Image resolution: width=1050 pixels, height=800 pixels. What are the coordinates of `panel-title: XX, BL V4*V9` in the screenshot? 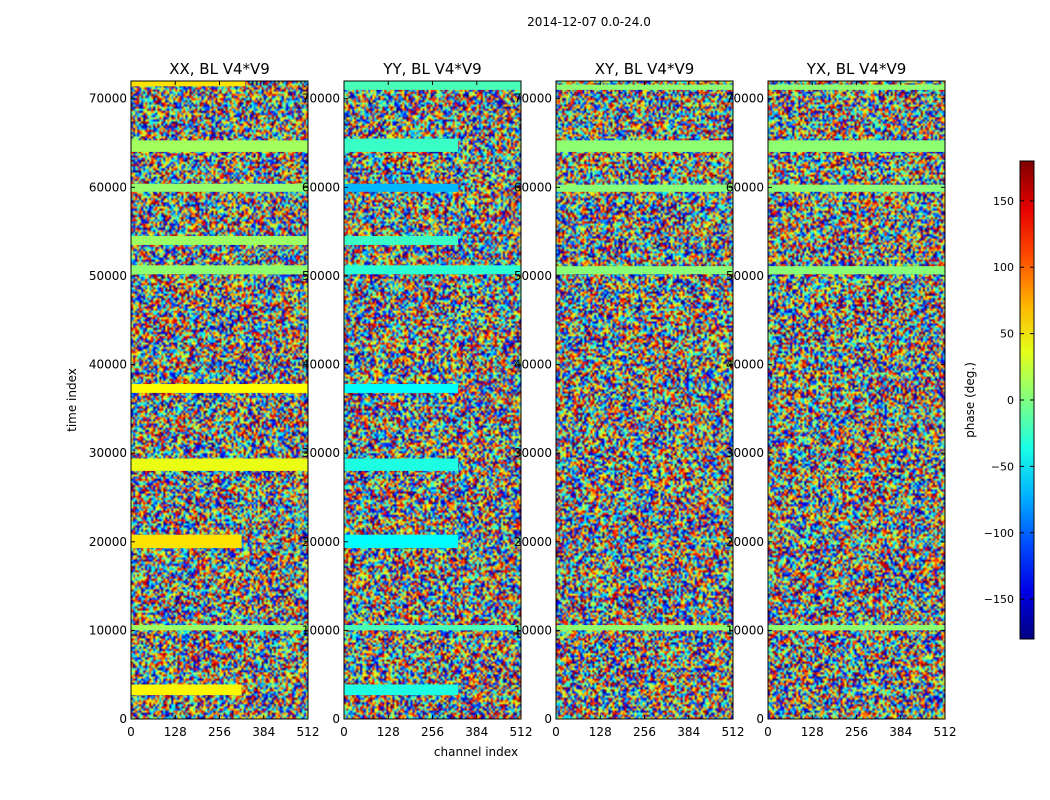 It's located at (219, 69).